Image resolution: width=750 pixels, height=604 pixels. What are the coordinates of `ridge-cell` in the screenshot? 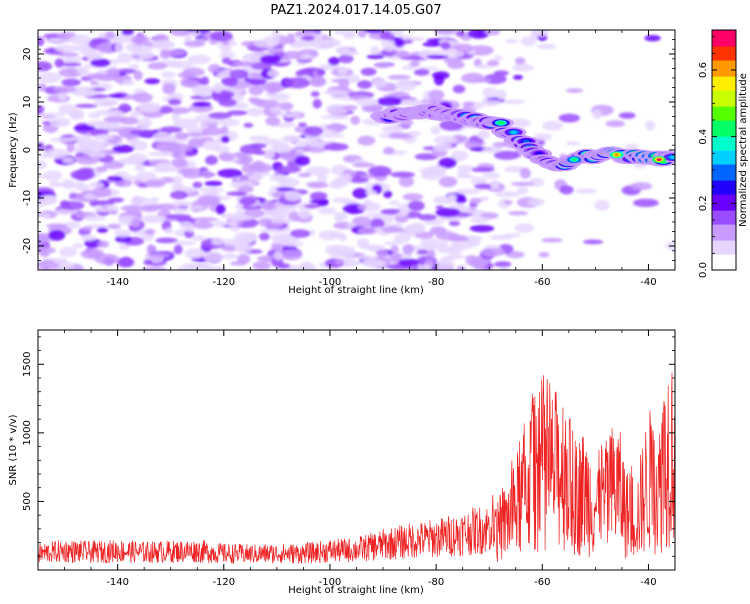 It's located at (514, 132).